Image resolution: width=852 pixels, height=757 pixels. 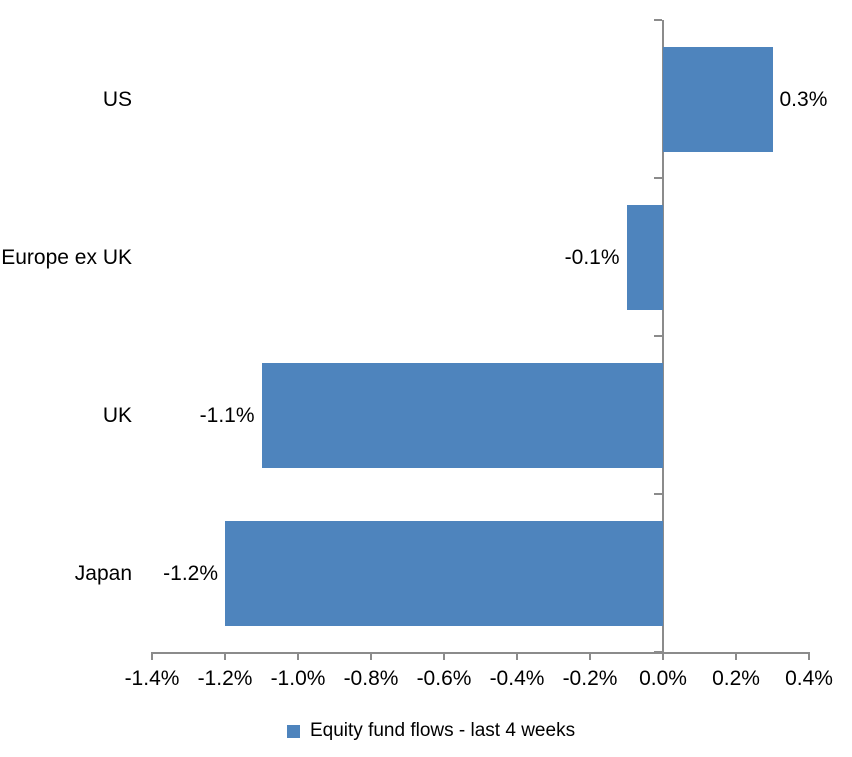 I want to click on bar-europe-ex-uk, so click(x=644, y=257).